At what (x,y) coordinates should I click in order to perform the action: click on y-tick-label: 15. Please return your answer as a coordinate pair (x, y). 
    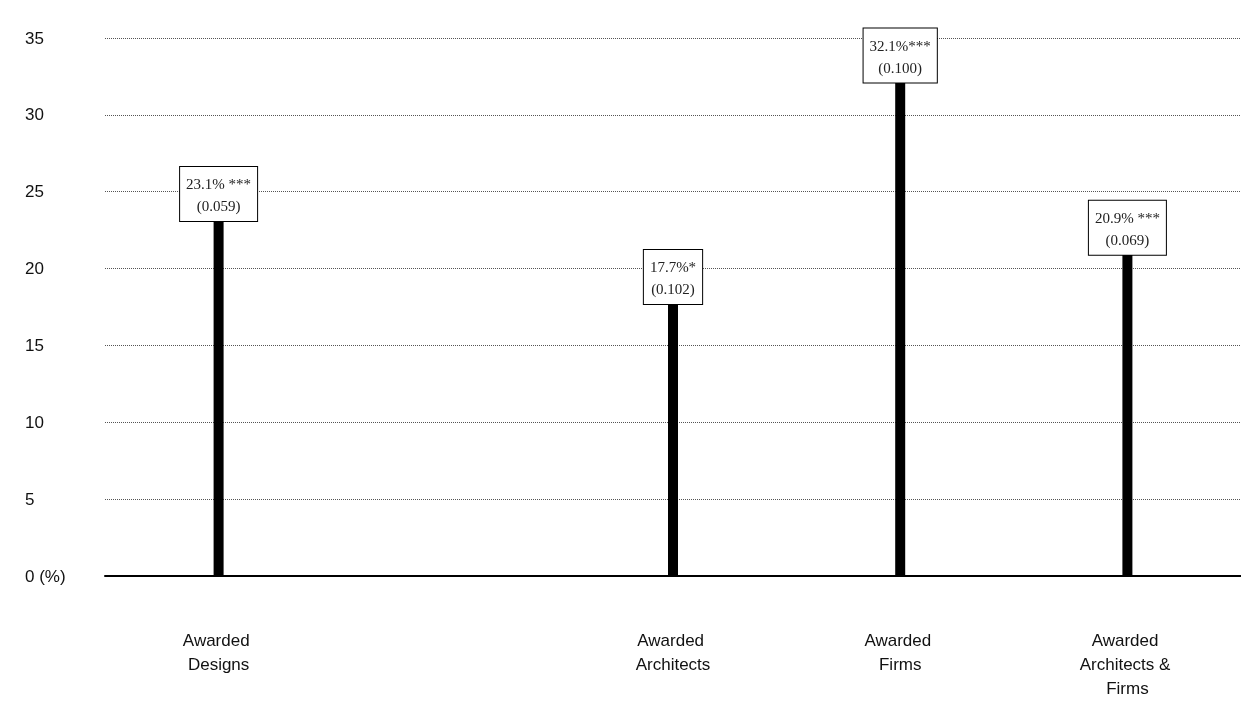
    Looking at the image, I should click on (34, 345).